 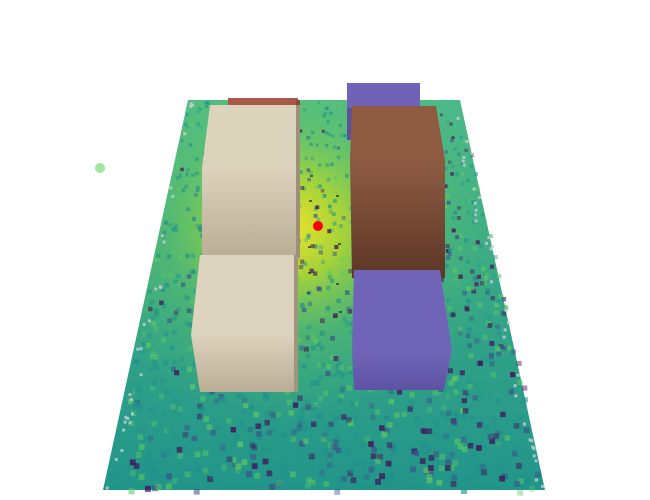 What do you see at coordinates (397, 192) in the screenshot?
I see `block-right-brown` at bounding box center [397, 192].